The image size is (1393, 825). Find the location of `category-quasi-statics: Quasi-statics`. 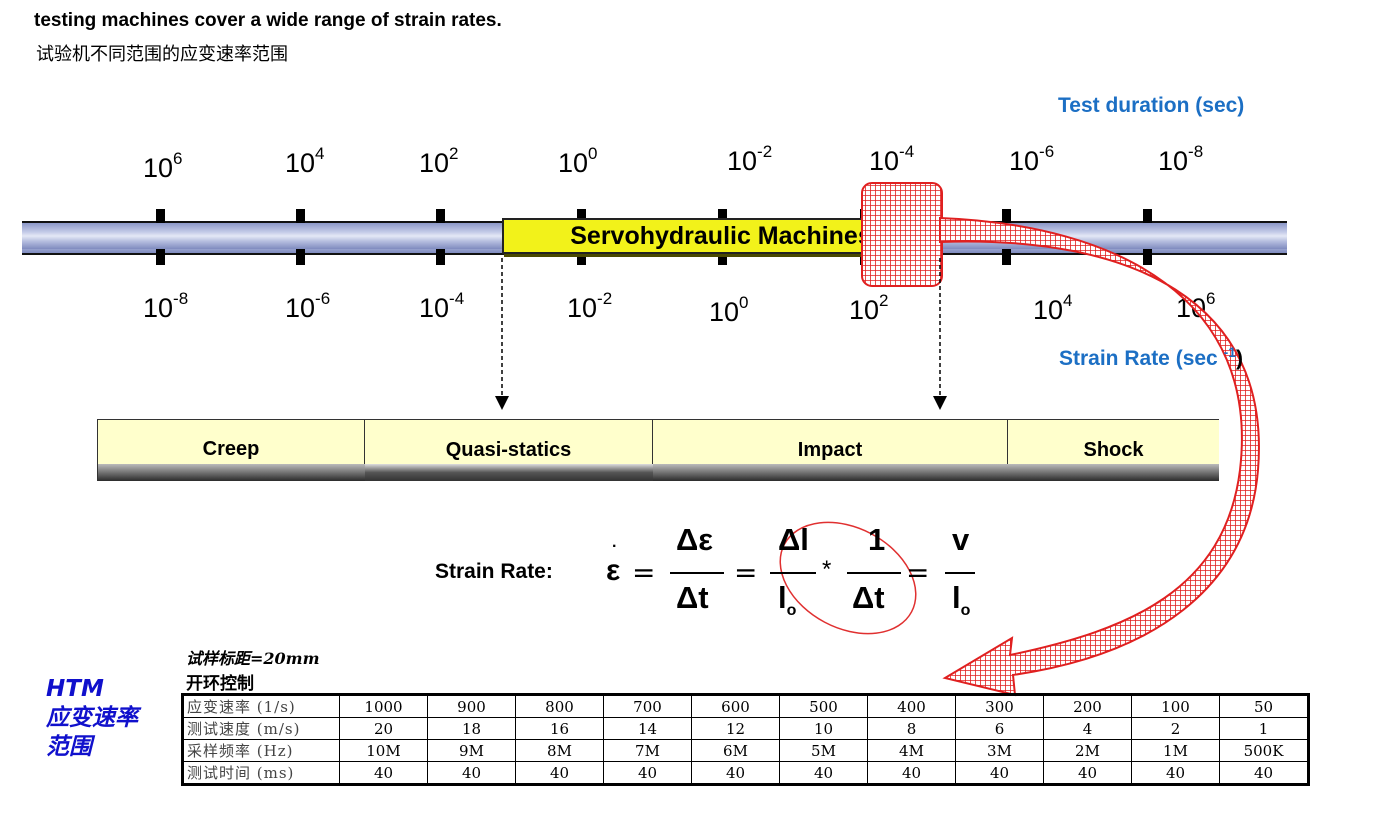

category-quasi-statics: Quasi-statics is located at coordinates (509, 442).